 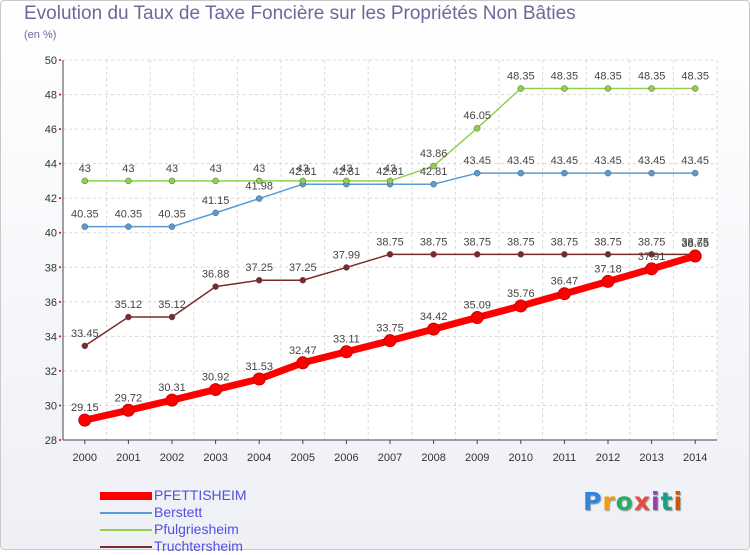 I want to click on data-label-pfettisheim: 30.92, so click(x=216, y=378).